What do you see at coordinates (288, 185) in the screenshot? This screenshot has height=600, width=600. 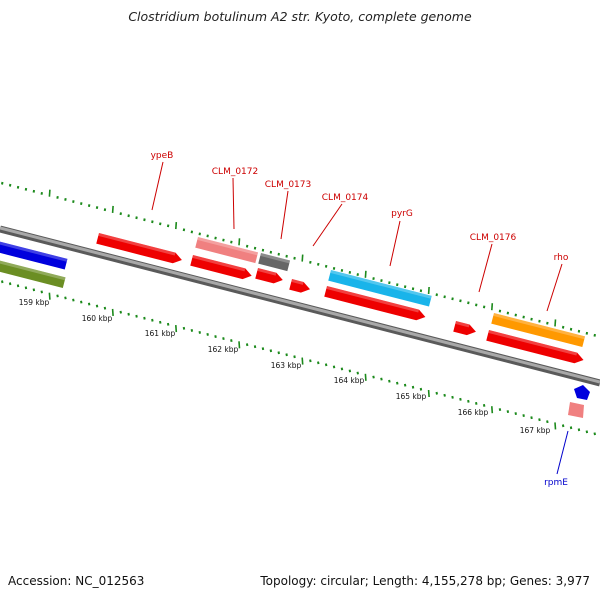 I see `gene-label-CLM_0173: CLM_0173` at bounding box center [288, 185].